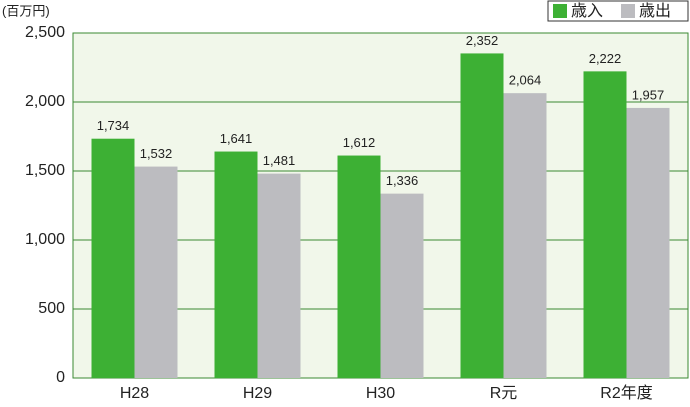  Describe the element at coordinates (134, 393) in the screenshot. I see `x-tick-label: H28` at that location.